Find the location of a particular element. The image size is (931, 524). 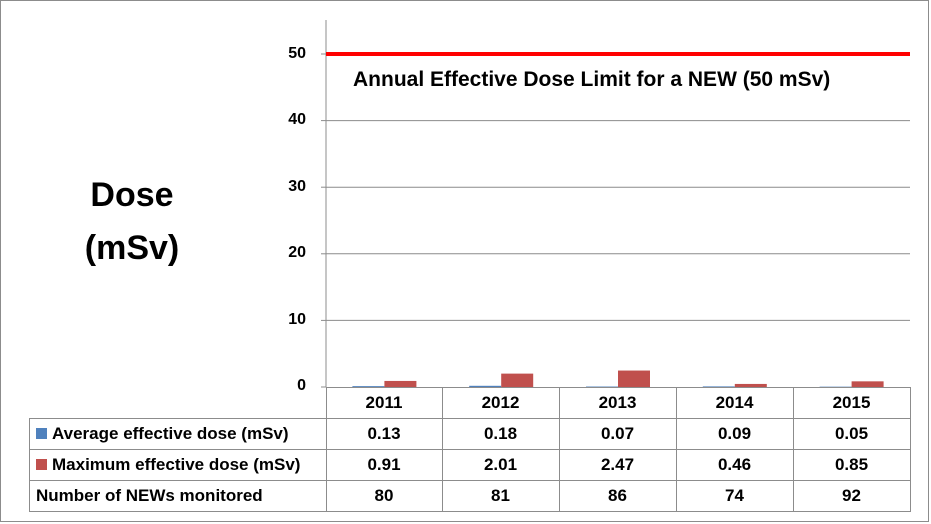

y-tick-label: 40 is located at coordinates (297, 119).